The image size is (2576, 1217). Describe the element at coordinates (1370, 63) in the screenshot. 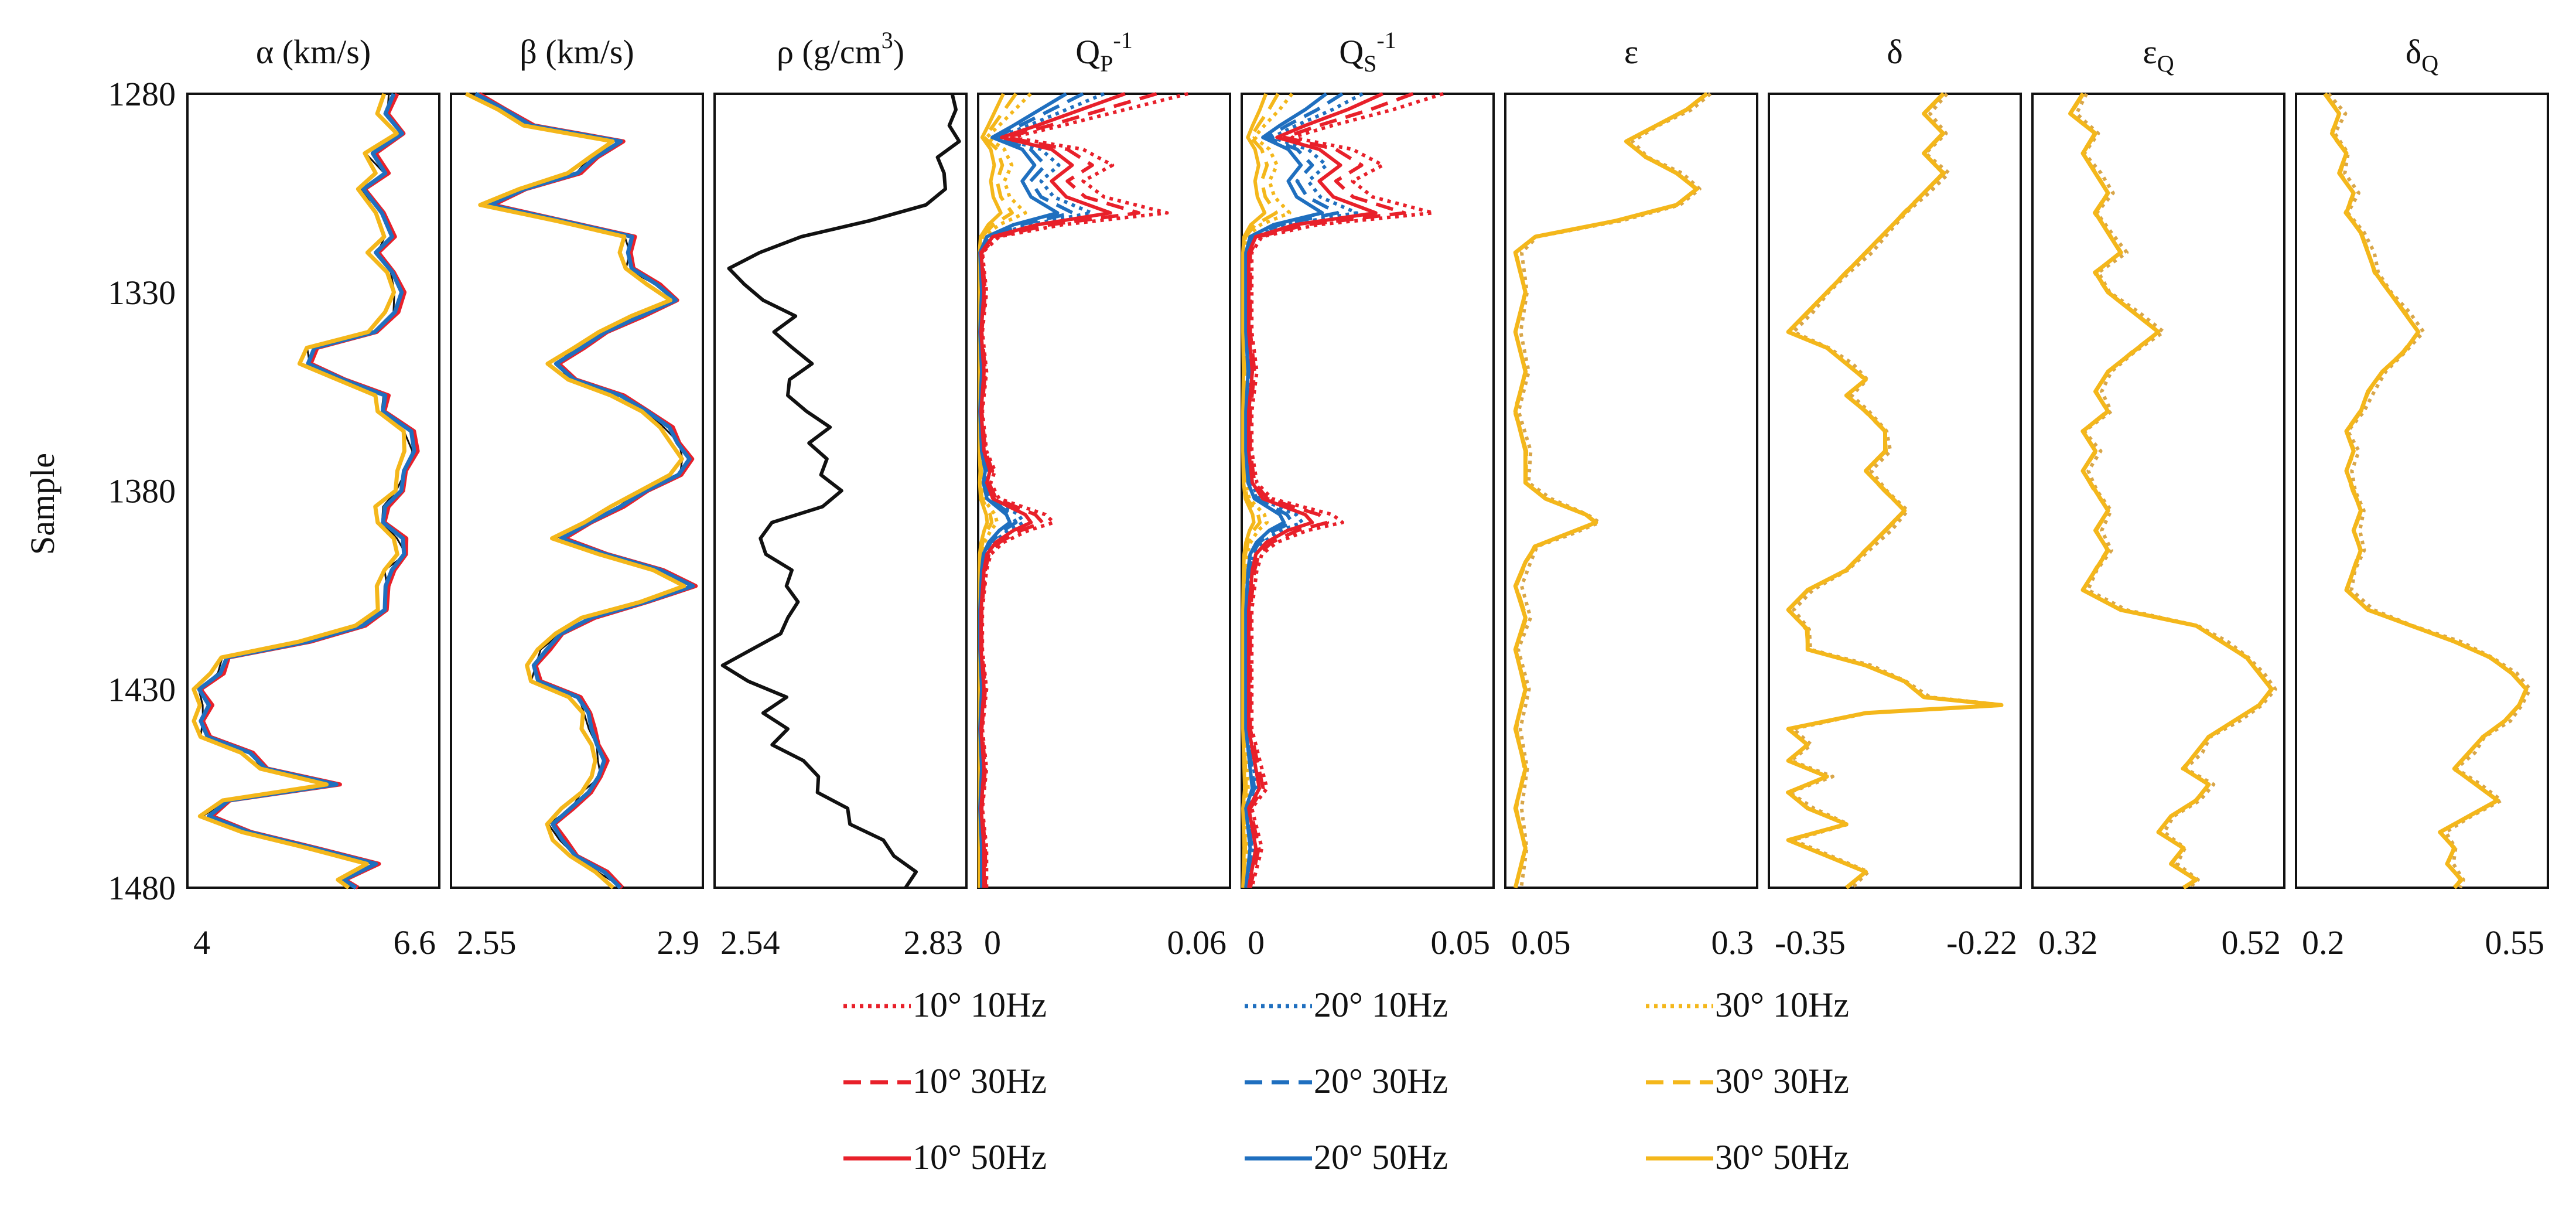

I see `panel-title-sub: S` at that location.